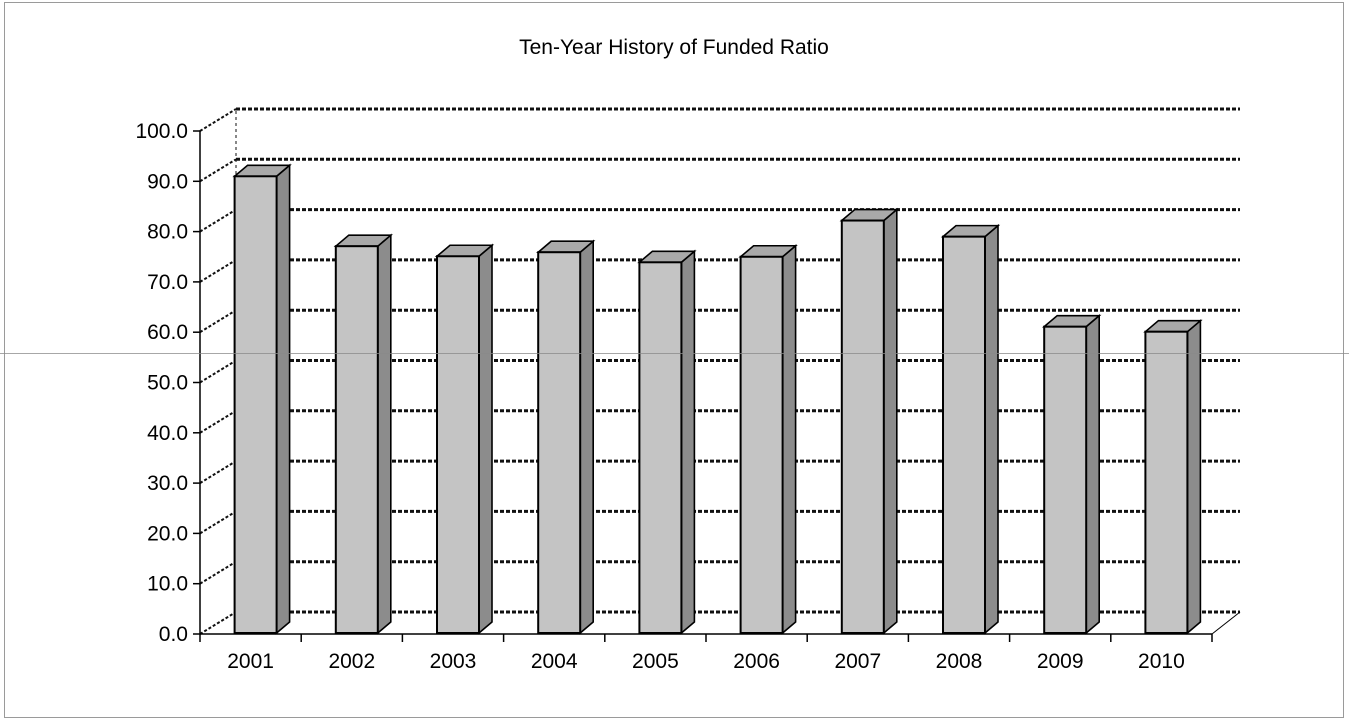  I want to click on x-tick-label: 2007, so click(857, 661).